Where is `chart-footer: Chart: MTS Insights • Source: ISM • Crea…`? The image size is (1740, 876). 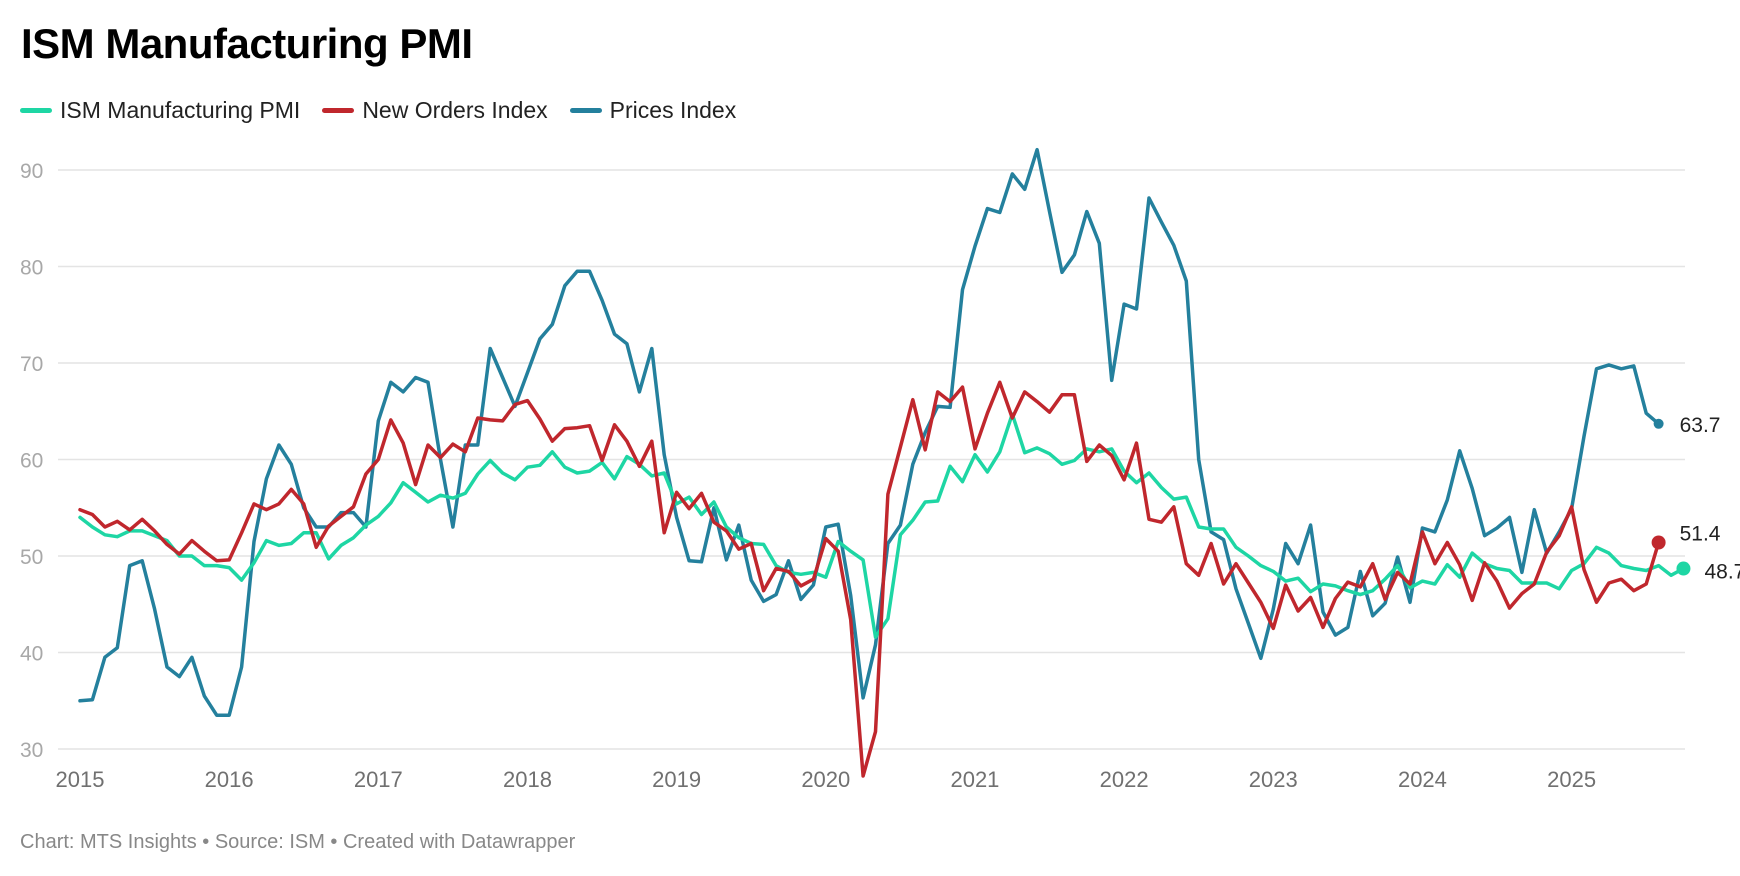 chart-footer: Chart: MTS Insights • Source: ISM • Crea… is located at coordinates (298, 842).